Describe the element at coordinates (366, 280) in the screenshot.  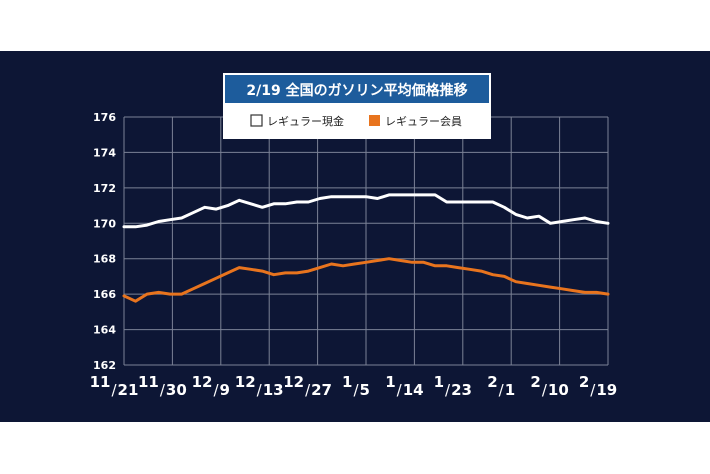
I see `series-line-member` at that location.